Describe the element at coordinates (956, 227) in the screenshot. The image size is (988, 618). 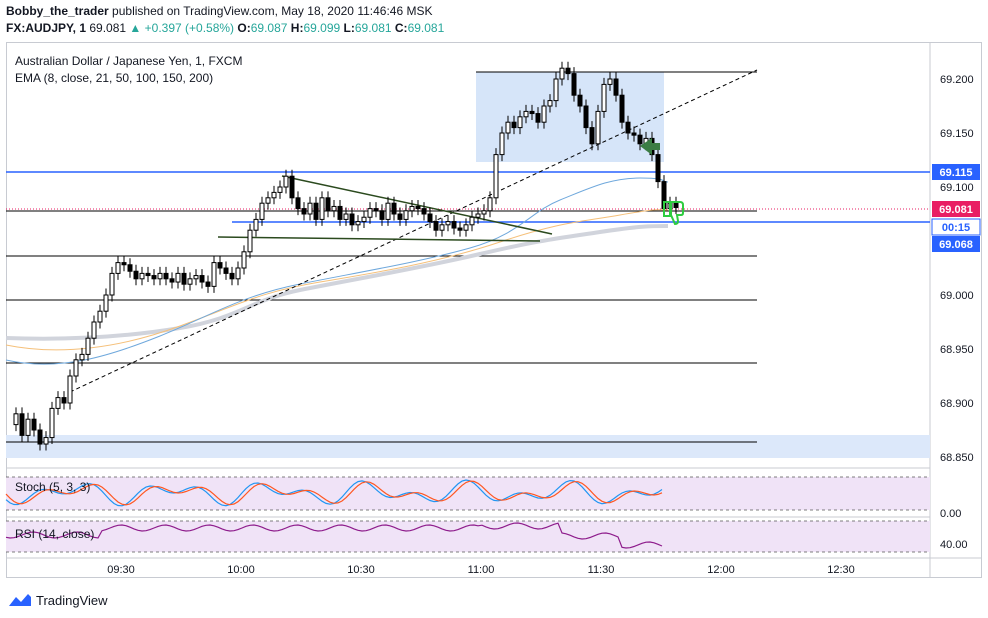
I see `badge-countdown-bg` at that location.